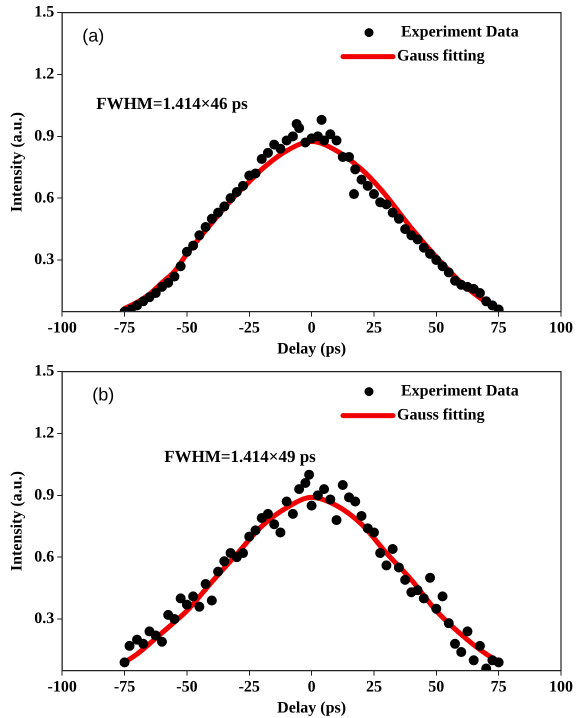  Describe the element at coordinates (103, 394) in the screenshot. I see `annotation: (b)` at that location.